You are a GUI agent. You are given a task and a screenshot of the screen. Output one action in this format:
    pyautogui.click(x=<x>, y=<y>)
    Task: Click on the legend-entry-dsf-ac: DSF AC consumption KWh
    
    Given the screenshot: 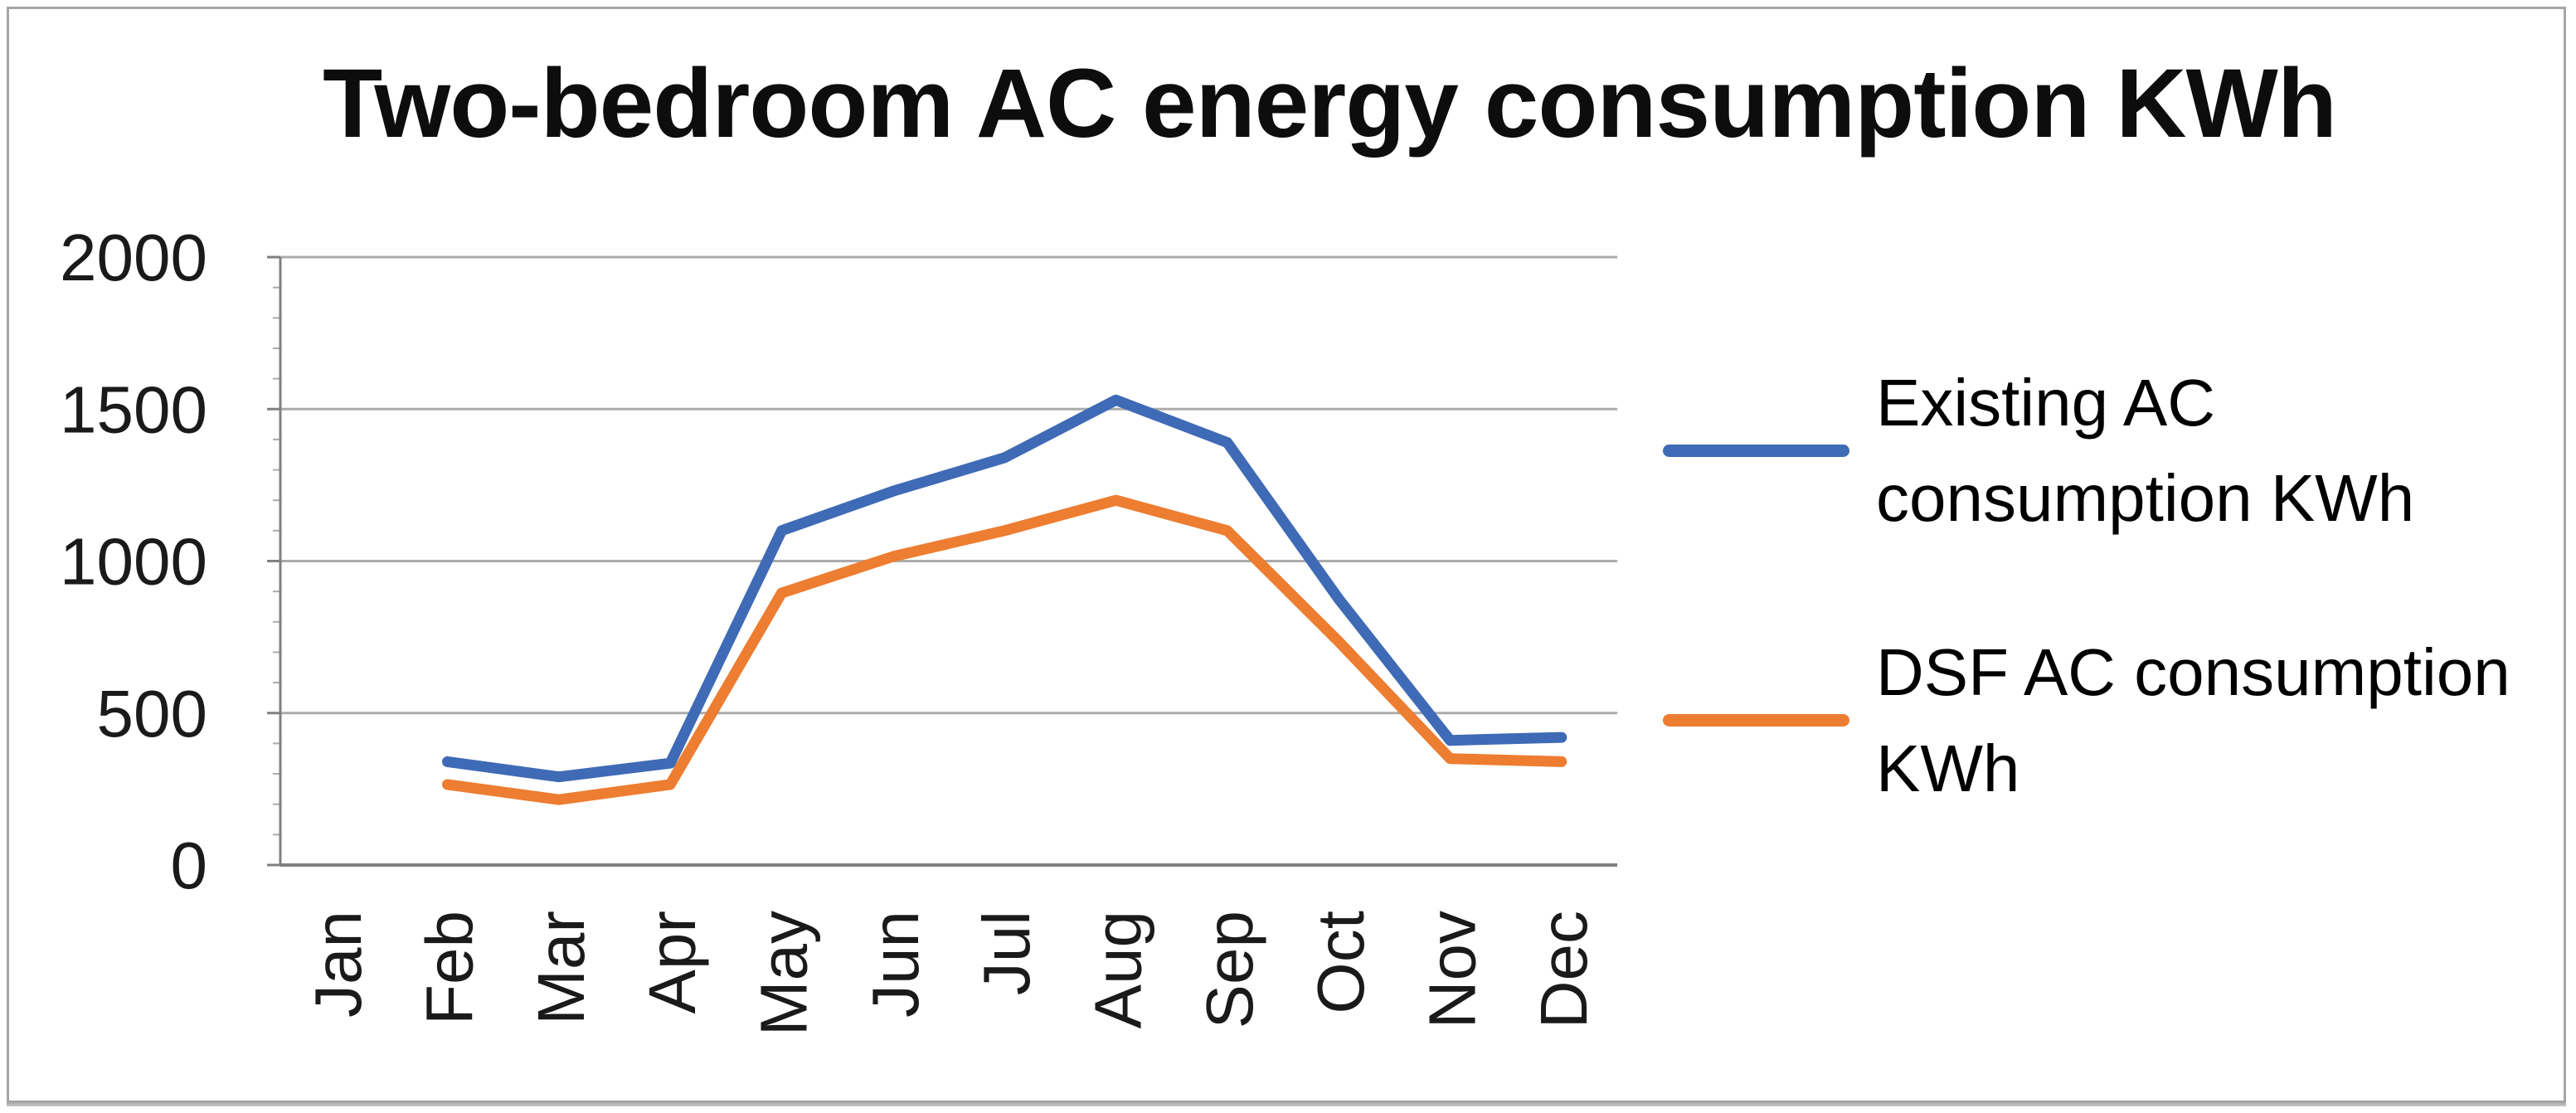 What is the action you would take?
    pyautogui.click(x=2115, y=720)
    